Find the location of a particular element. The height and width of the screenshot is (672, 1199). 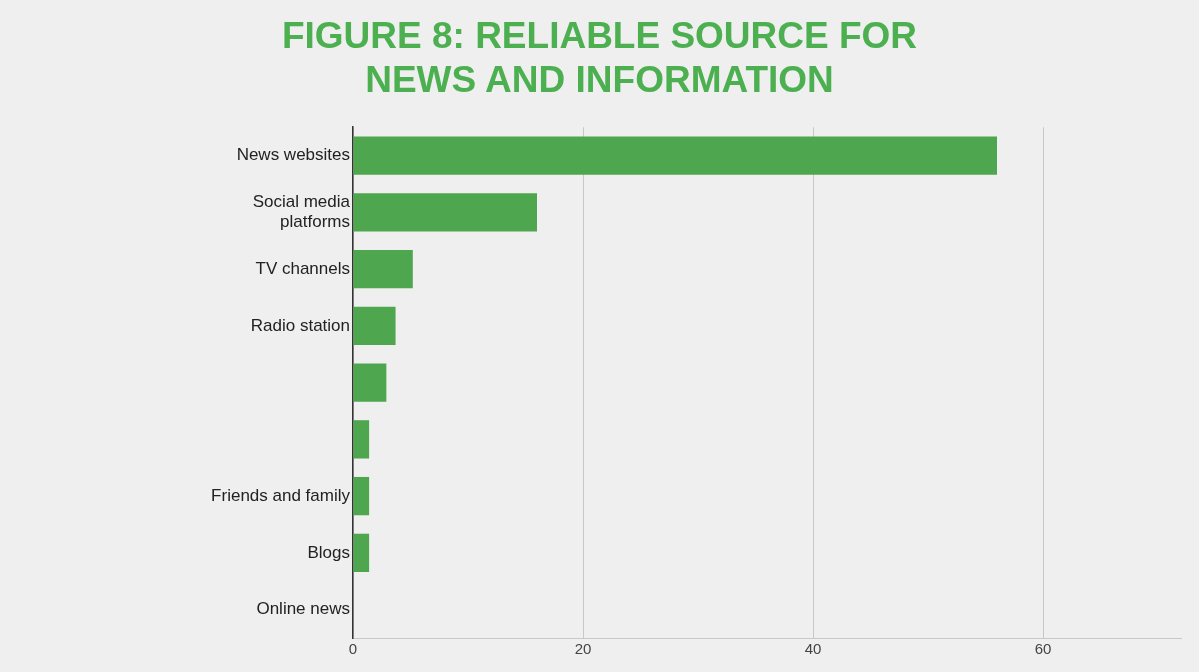

x-tick-label: 40 is located at coordinates (813, 649).